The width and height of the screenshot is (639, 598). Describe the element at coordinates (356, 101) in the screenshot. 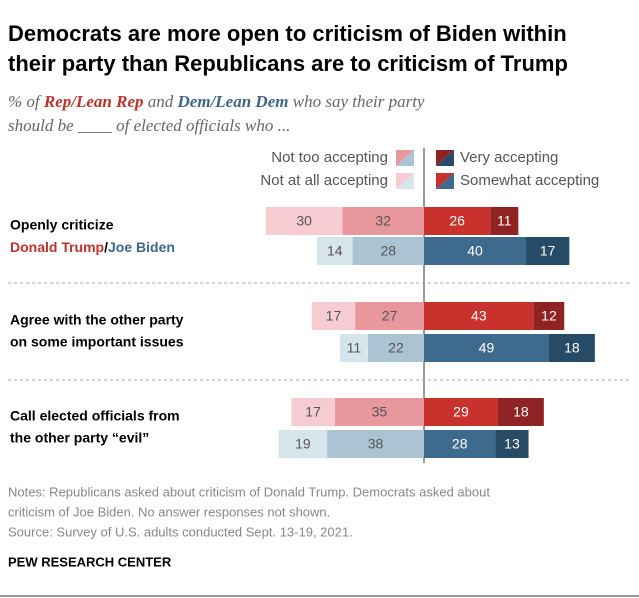

I see `subtitle-text: who say their party` at that location.